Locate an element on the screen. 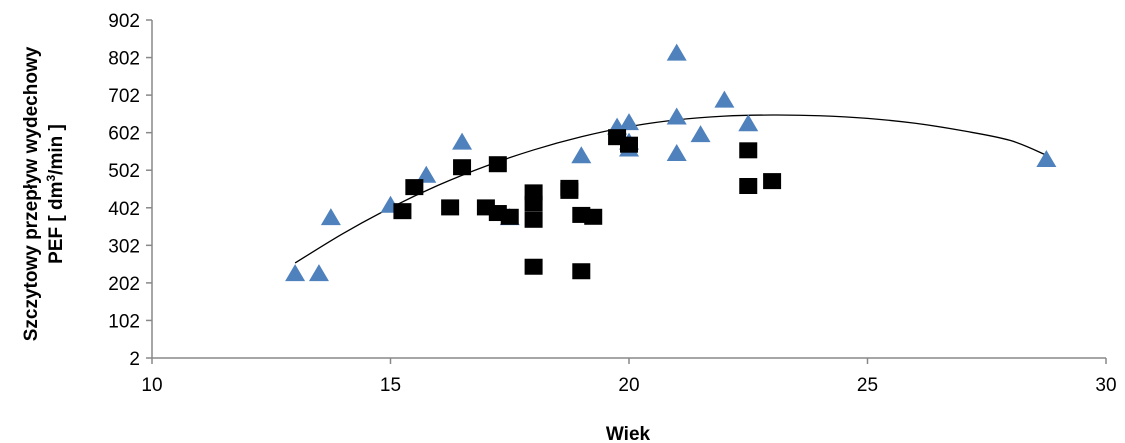  y-tick-label: 902 is located at coordinates (124, 21).